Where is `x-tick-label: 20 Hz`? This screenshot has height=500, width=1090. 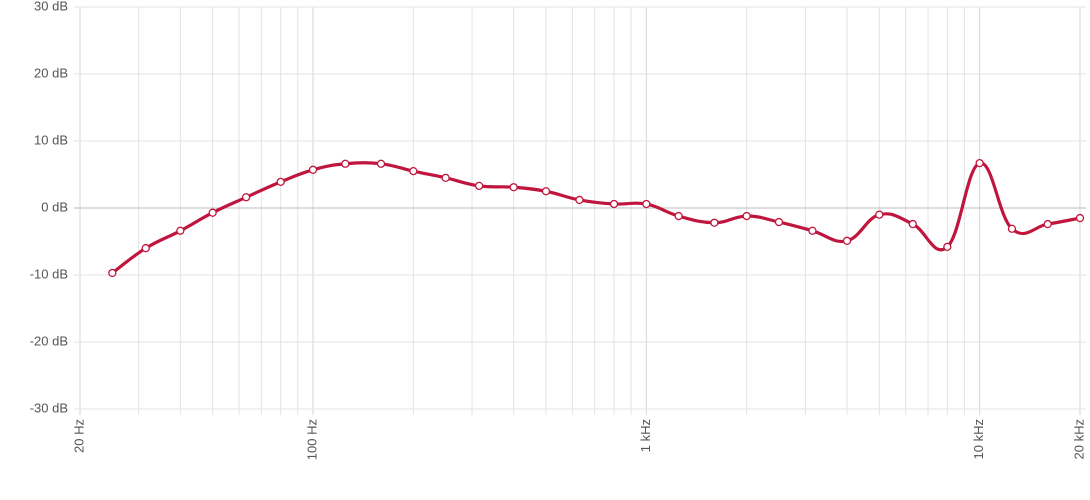
x-tick-label: 20 Hz is located at coordinates (78, 436).